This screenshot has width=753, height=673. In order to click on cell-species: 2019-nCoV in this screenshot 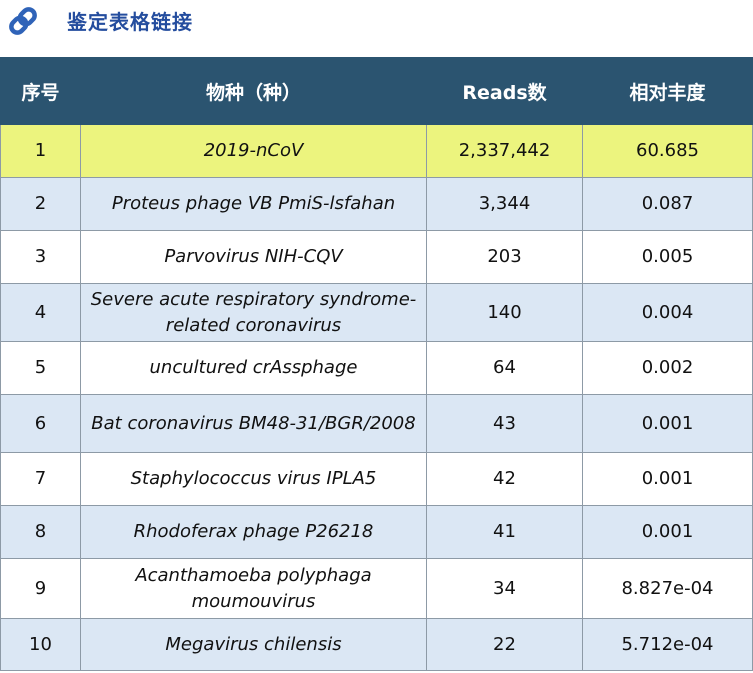, I will do `click(253, 151)`.